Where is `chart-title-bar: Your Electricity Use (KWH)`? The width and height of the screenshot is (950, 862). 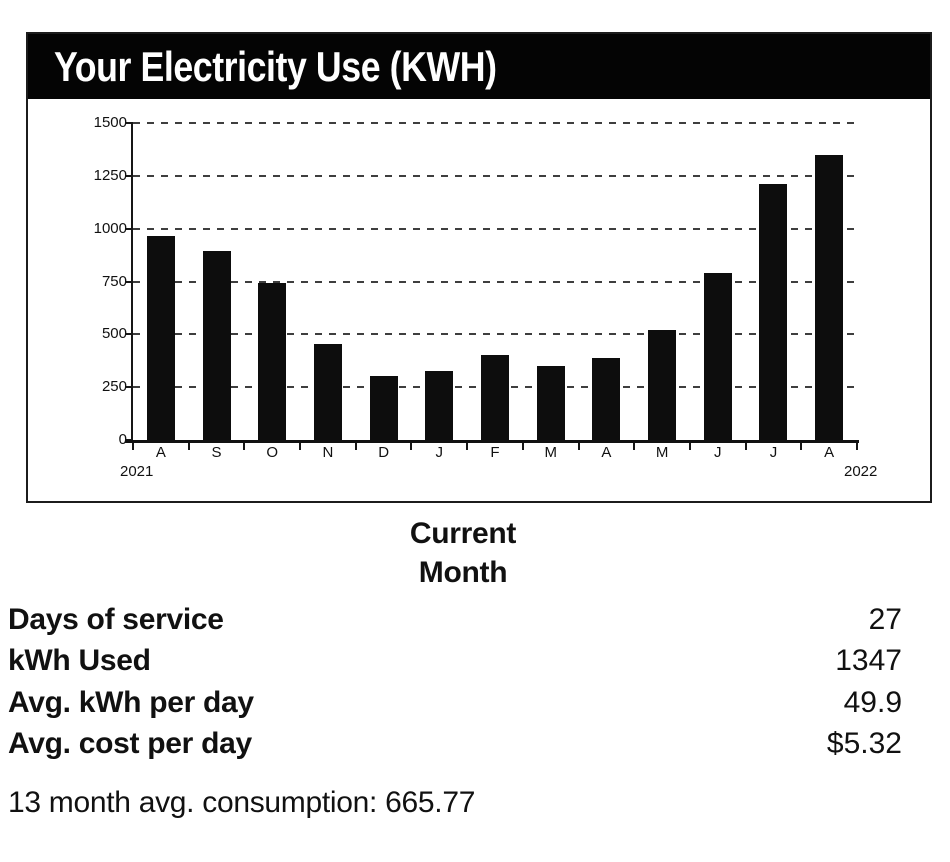 chart-title-bar: Your Electricity Use (KWH) is located at coordinates (479, 66).